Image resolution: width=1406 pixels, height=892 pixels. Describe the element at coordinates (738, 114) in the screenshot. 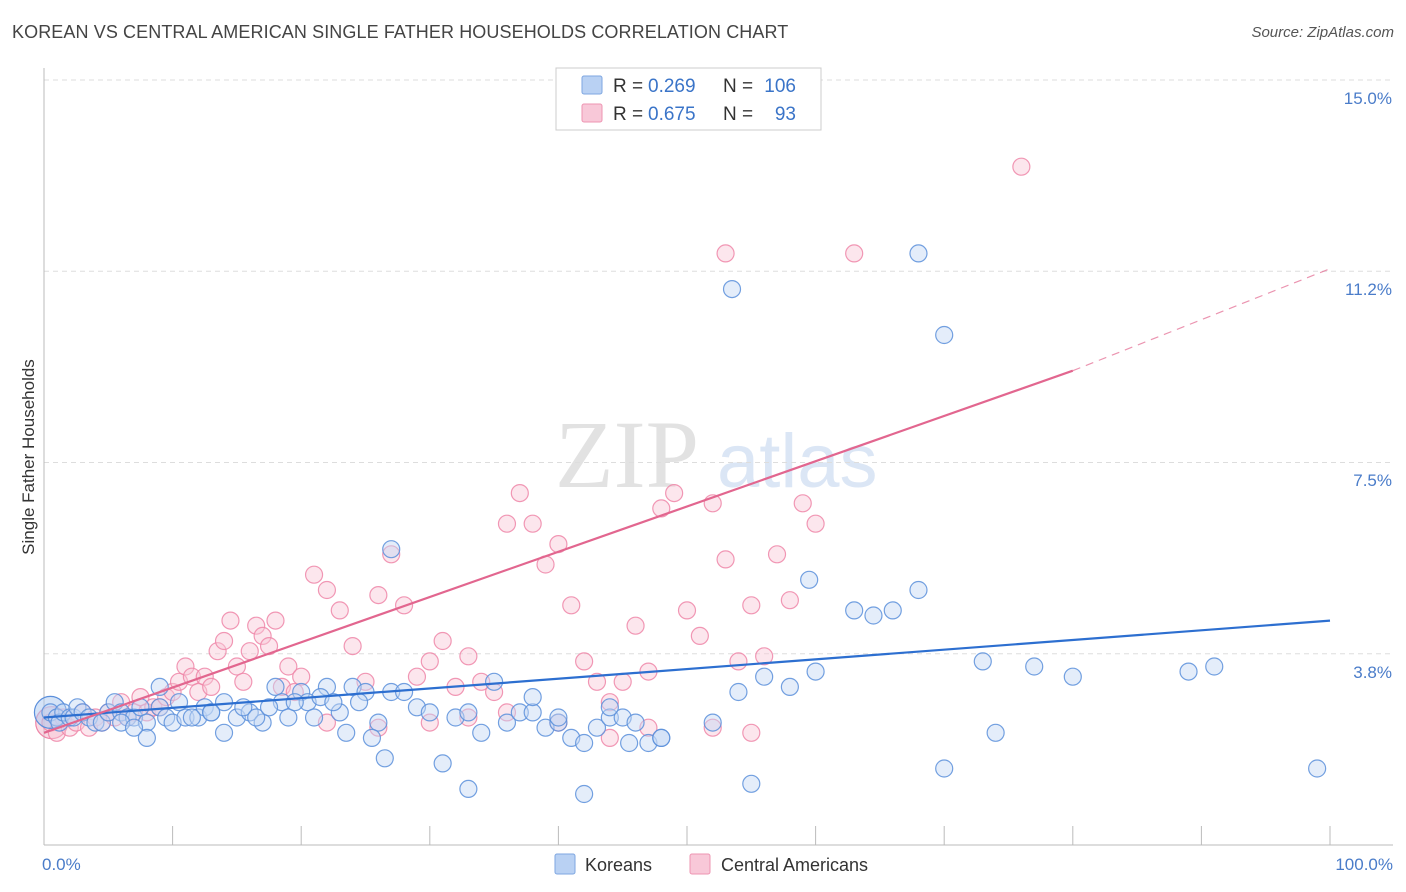

I see `legend-n-label-central-americans: N =` at that location.